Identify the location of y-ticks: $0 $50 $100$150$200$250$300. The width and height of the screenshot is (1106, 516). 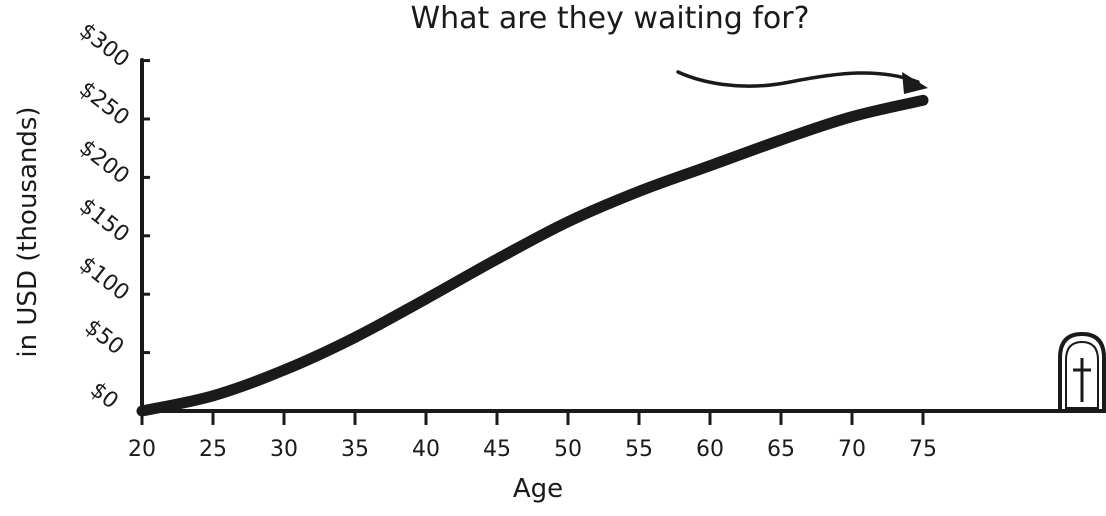
(112, 216).